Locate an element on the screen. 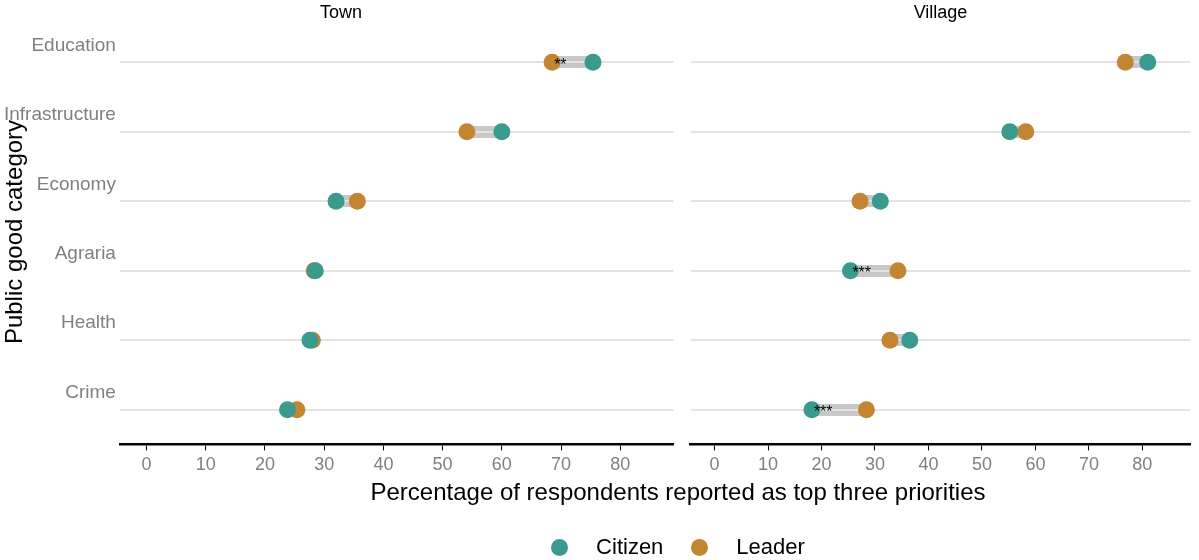 The height and width of the screenshot is (560, 1199). y-tick-label: Health is located at coordinates (88, 322).